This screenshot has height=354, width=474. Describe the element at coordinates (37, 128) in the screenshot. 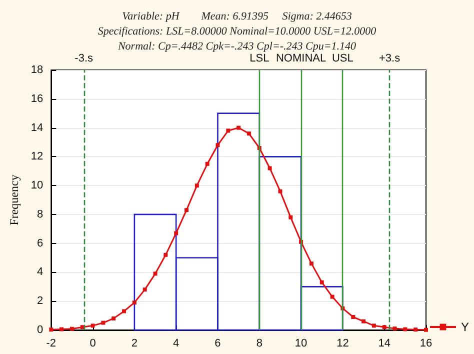

I see `y-tick-label: 14` at that location.